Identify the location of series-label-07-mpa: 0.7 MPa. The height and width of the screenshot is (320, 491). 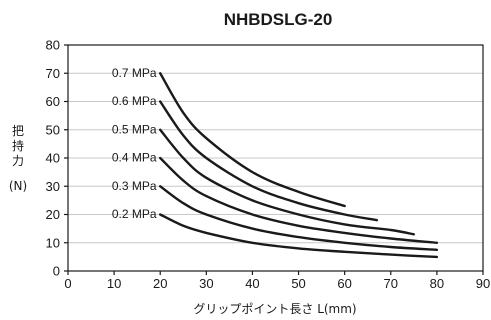
(134, 73).